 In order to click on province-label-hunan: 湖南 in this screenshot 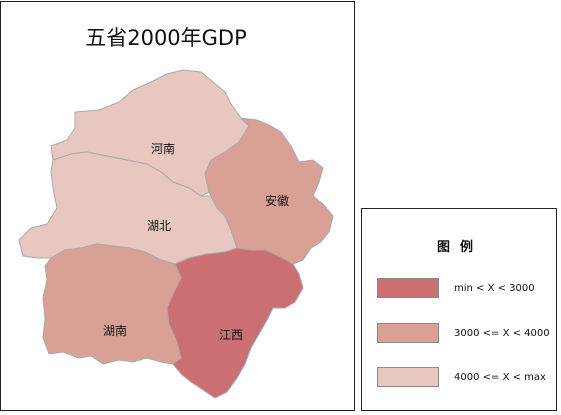, I will do `click(115, 330)`.